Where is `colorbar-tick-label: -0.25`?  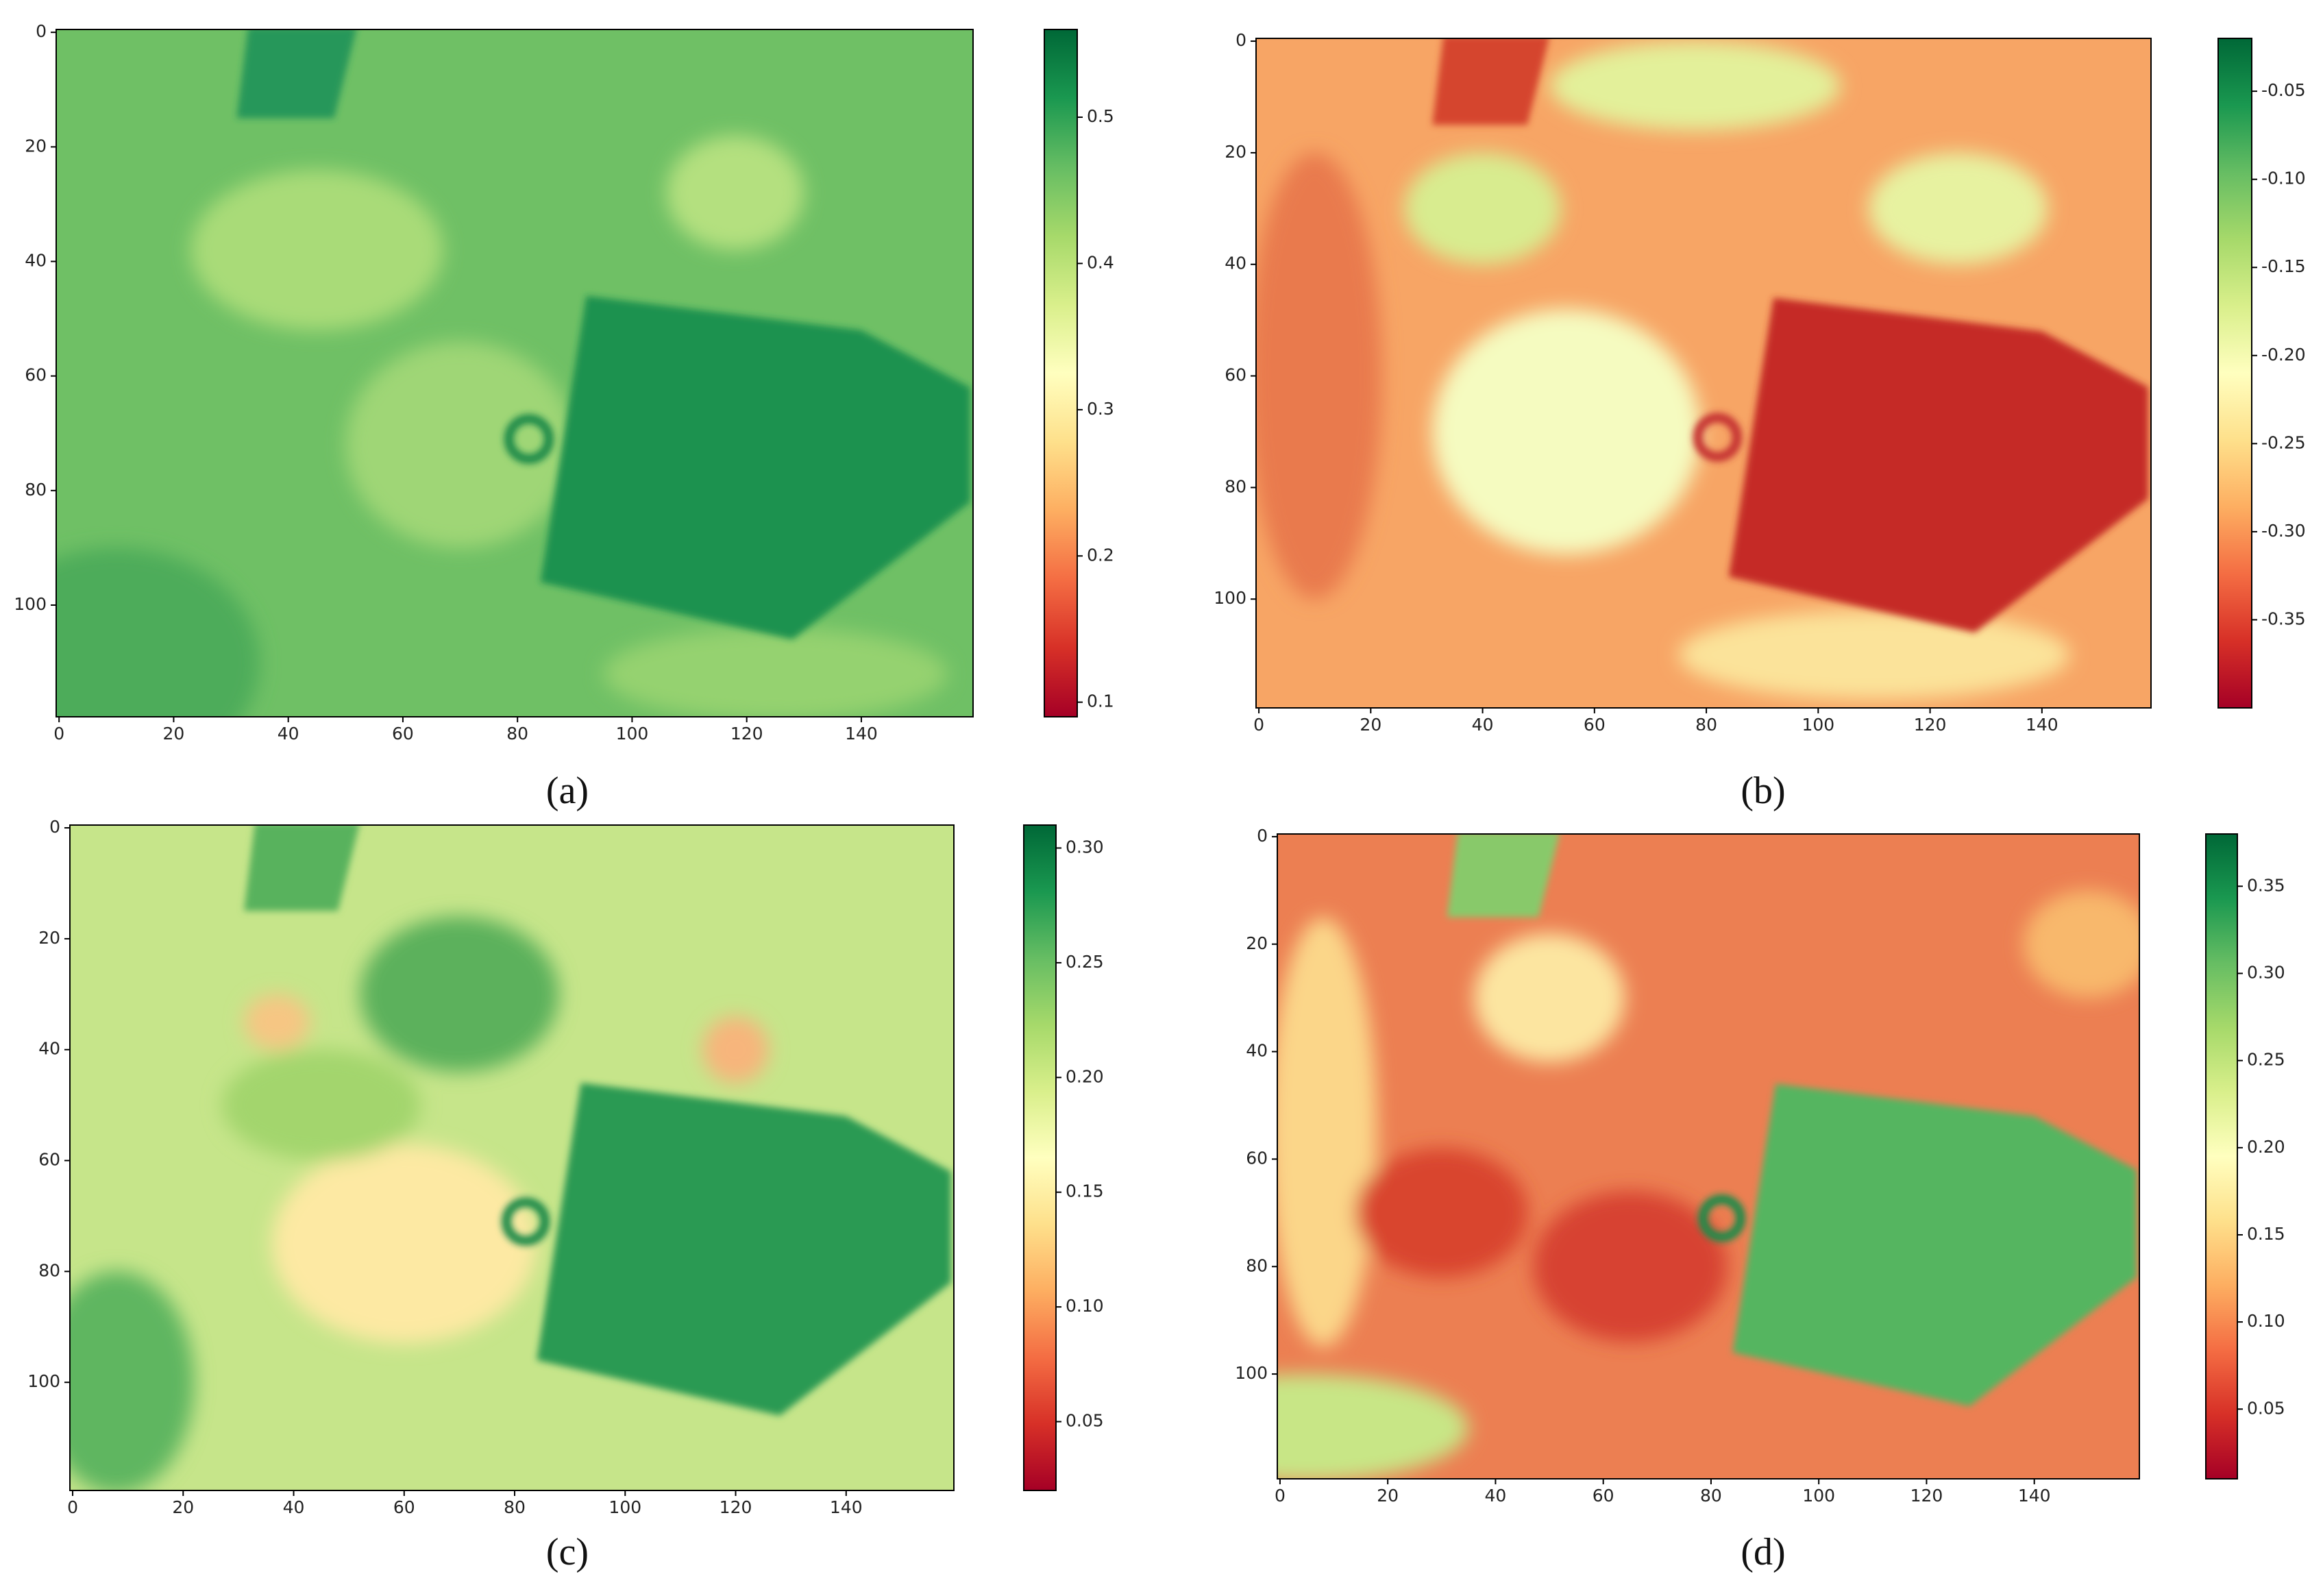 colorbar-tick-label: -0.25 is located at coordinates (2283, 442).